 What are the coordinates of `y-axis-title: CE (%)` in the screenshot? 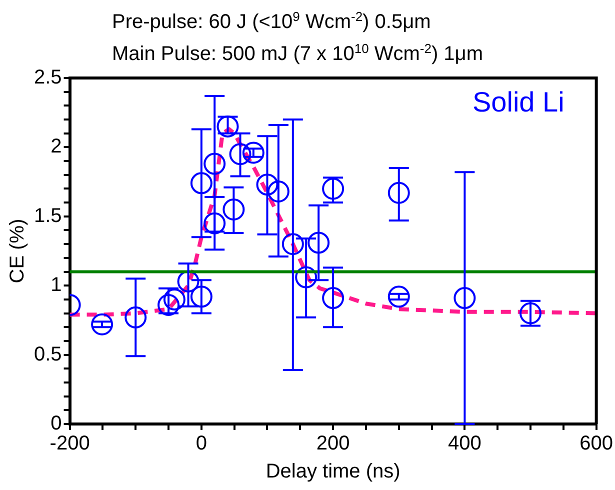 It's located at (17, 251).